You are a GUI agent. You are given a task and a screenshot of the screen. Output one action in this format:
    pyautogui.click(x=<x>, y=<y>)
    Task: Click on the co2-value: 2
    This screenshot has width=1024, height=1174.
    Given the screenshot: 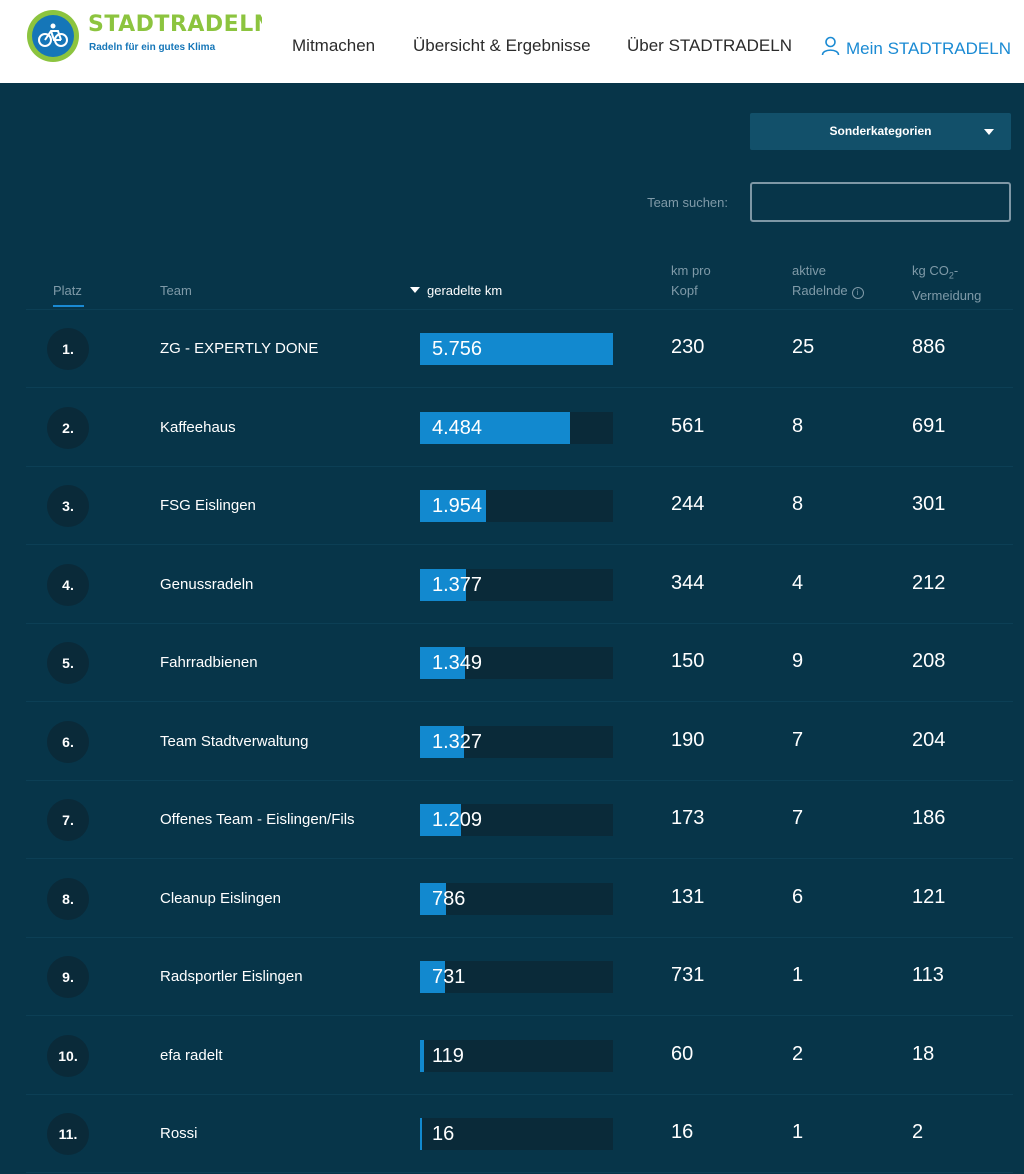 What is the action you would take?
    pyautogui.click(x=918, y=1132)
    